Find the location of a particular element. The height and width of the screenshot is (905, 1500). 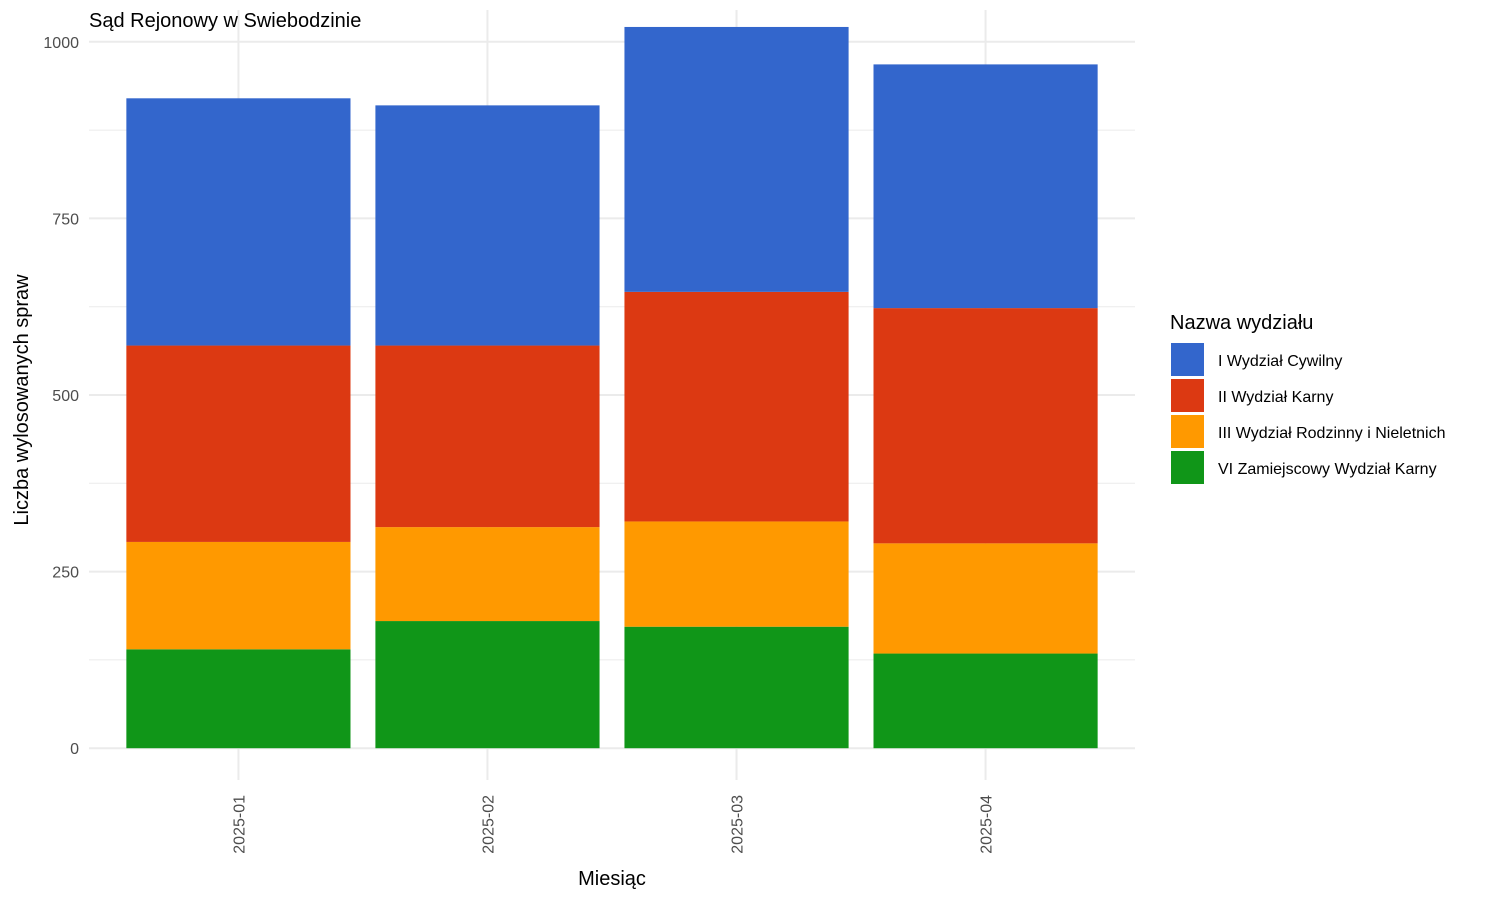

legend-label: VI Zamiejscowy Wydział Karny is located at coordinates (1327, 469).